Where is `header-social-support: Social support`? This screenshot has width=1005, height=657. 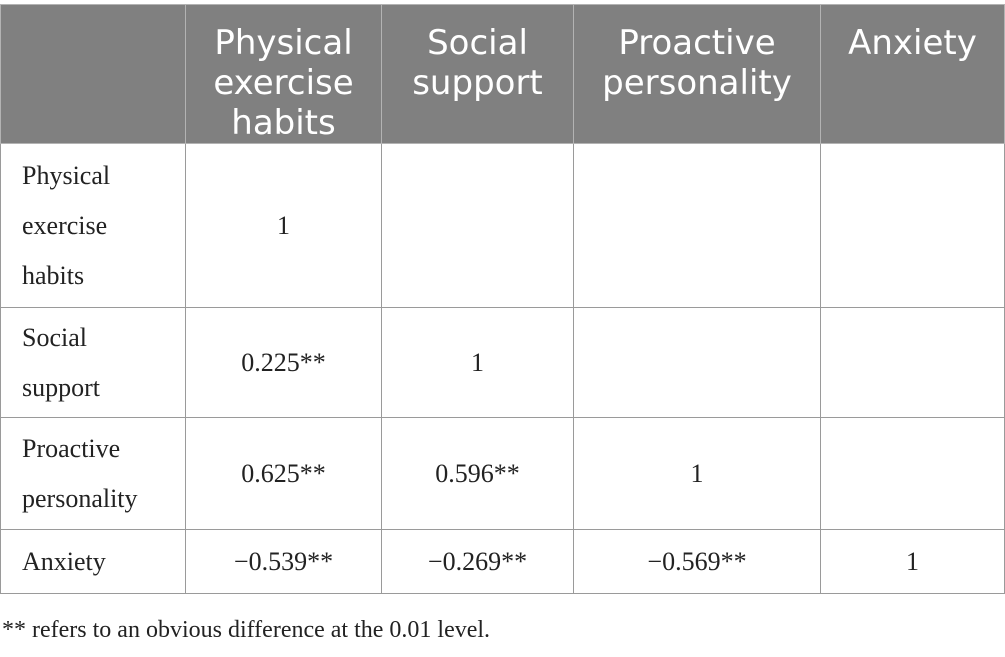
header-social-support: Social support is located at coordinates (477, 74).